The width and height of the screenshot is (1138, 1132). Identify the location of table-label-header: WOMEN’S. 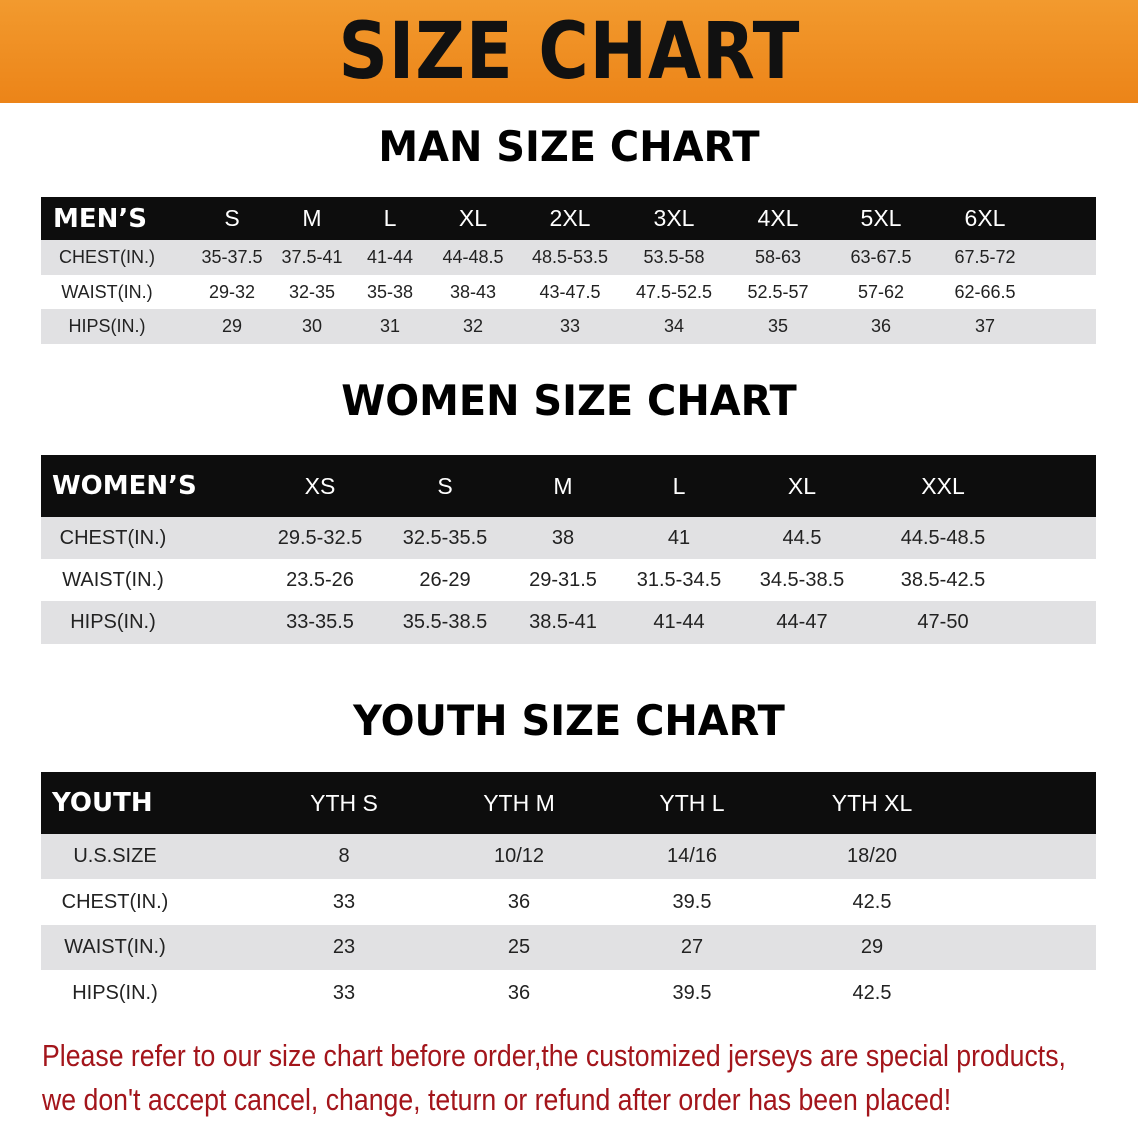
(124, 486).